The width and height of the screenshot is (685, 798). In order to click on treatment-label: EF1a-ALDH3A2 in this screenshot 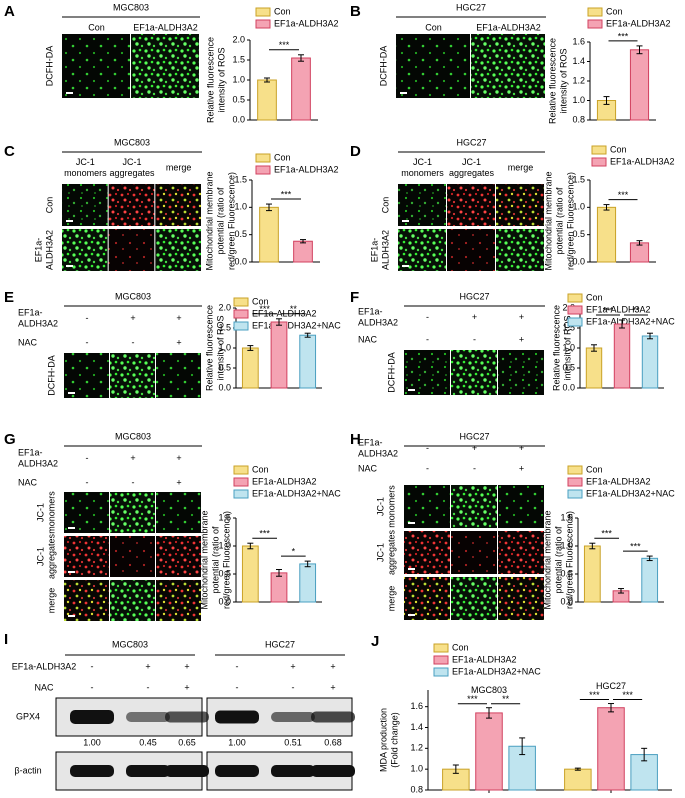, I will do `click(44, 666)`.